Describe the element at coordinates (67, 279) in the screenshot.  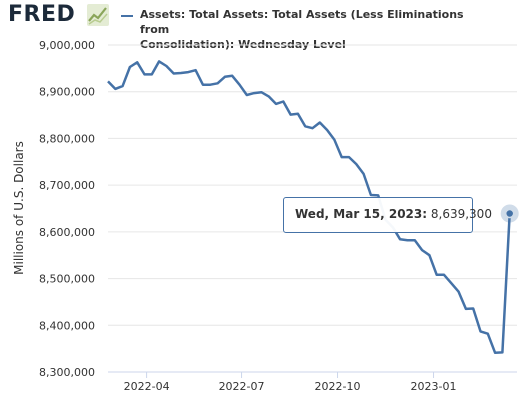
I see `y-tick-label: 8,500,000` at that location.